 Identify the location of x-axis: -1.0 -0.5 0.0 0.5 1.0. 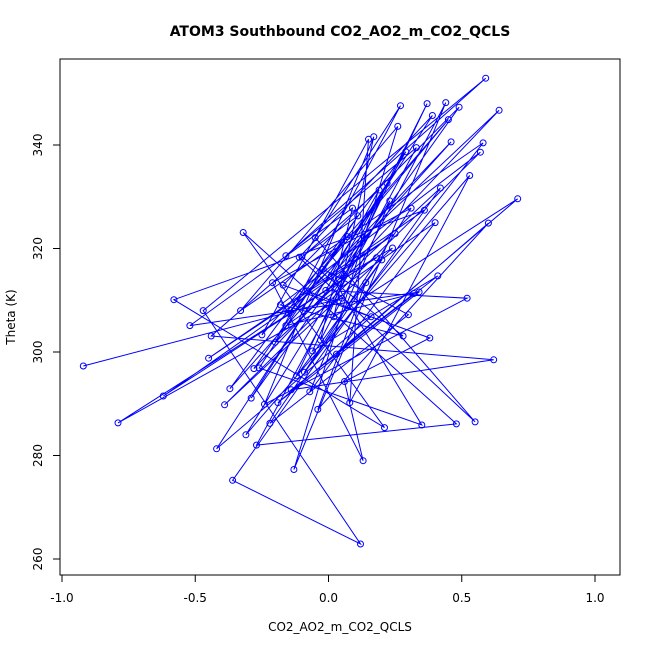
(327, 589).